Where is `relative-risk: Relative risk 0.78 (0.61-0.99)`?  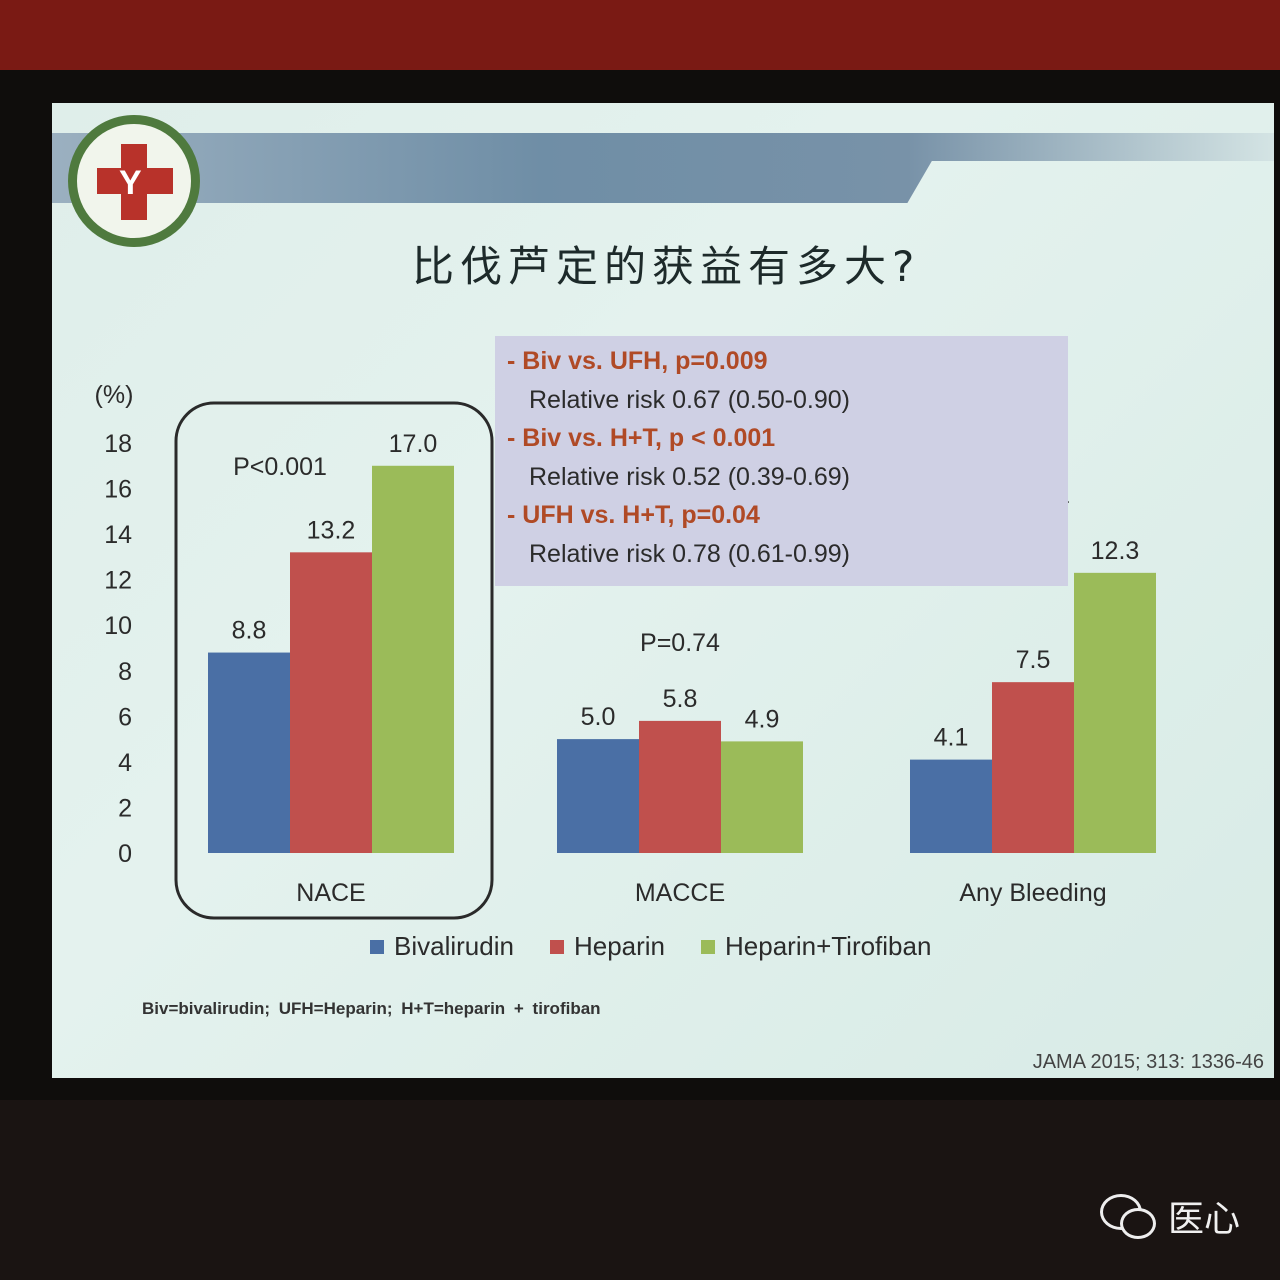 relative-risk: Relative risk 0.78 (0.61-0.99) is located at coordinates (689, 553).